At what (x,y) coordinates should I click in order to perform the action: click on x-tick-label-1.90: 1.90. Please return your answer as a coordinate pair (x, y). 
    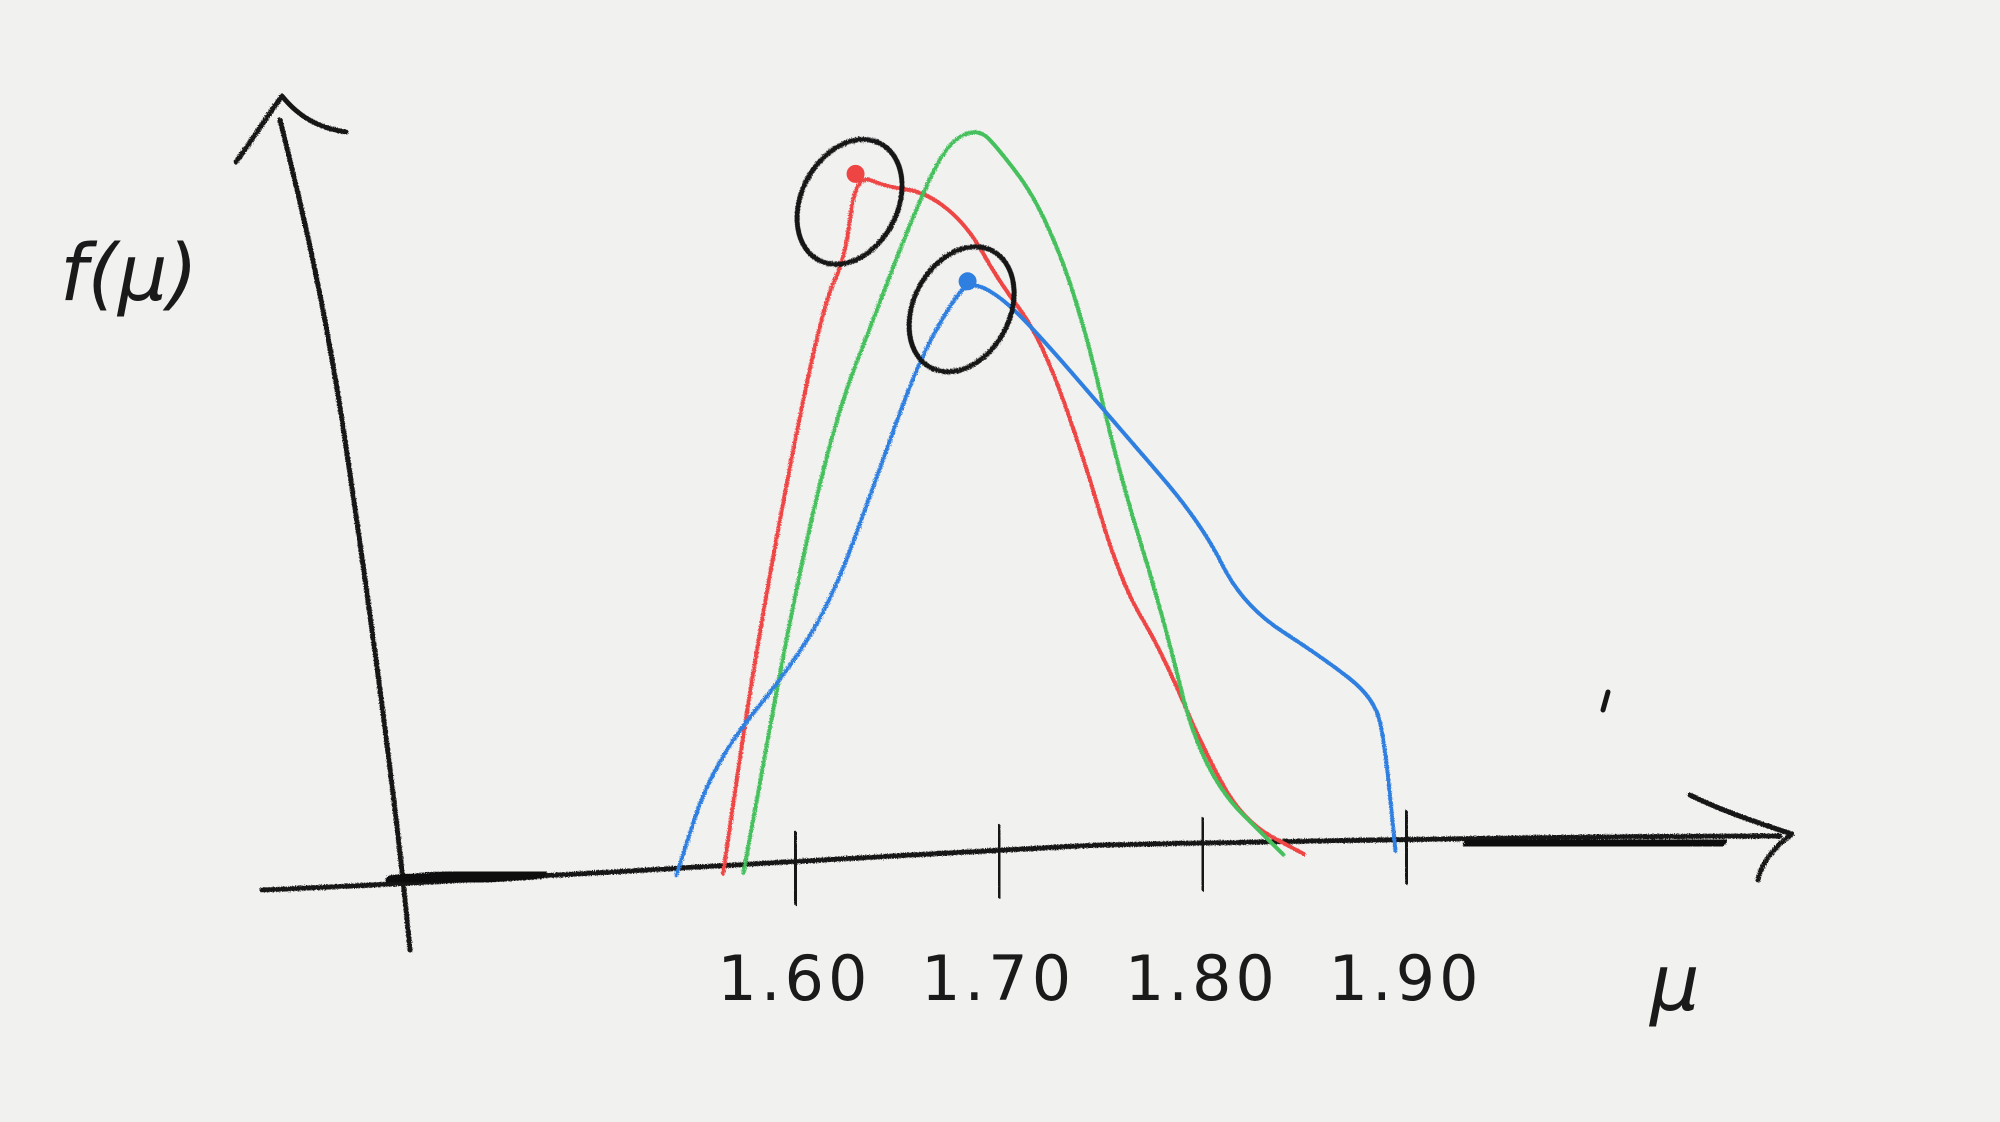
    Looking at the image, I should click on (1406, 978).